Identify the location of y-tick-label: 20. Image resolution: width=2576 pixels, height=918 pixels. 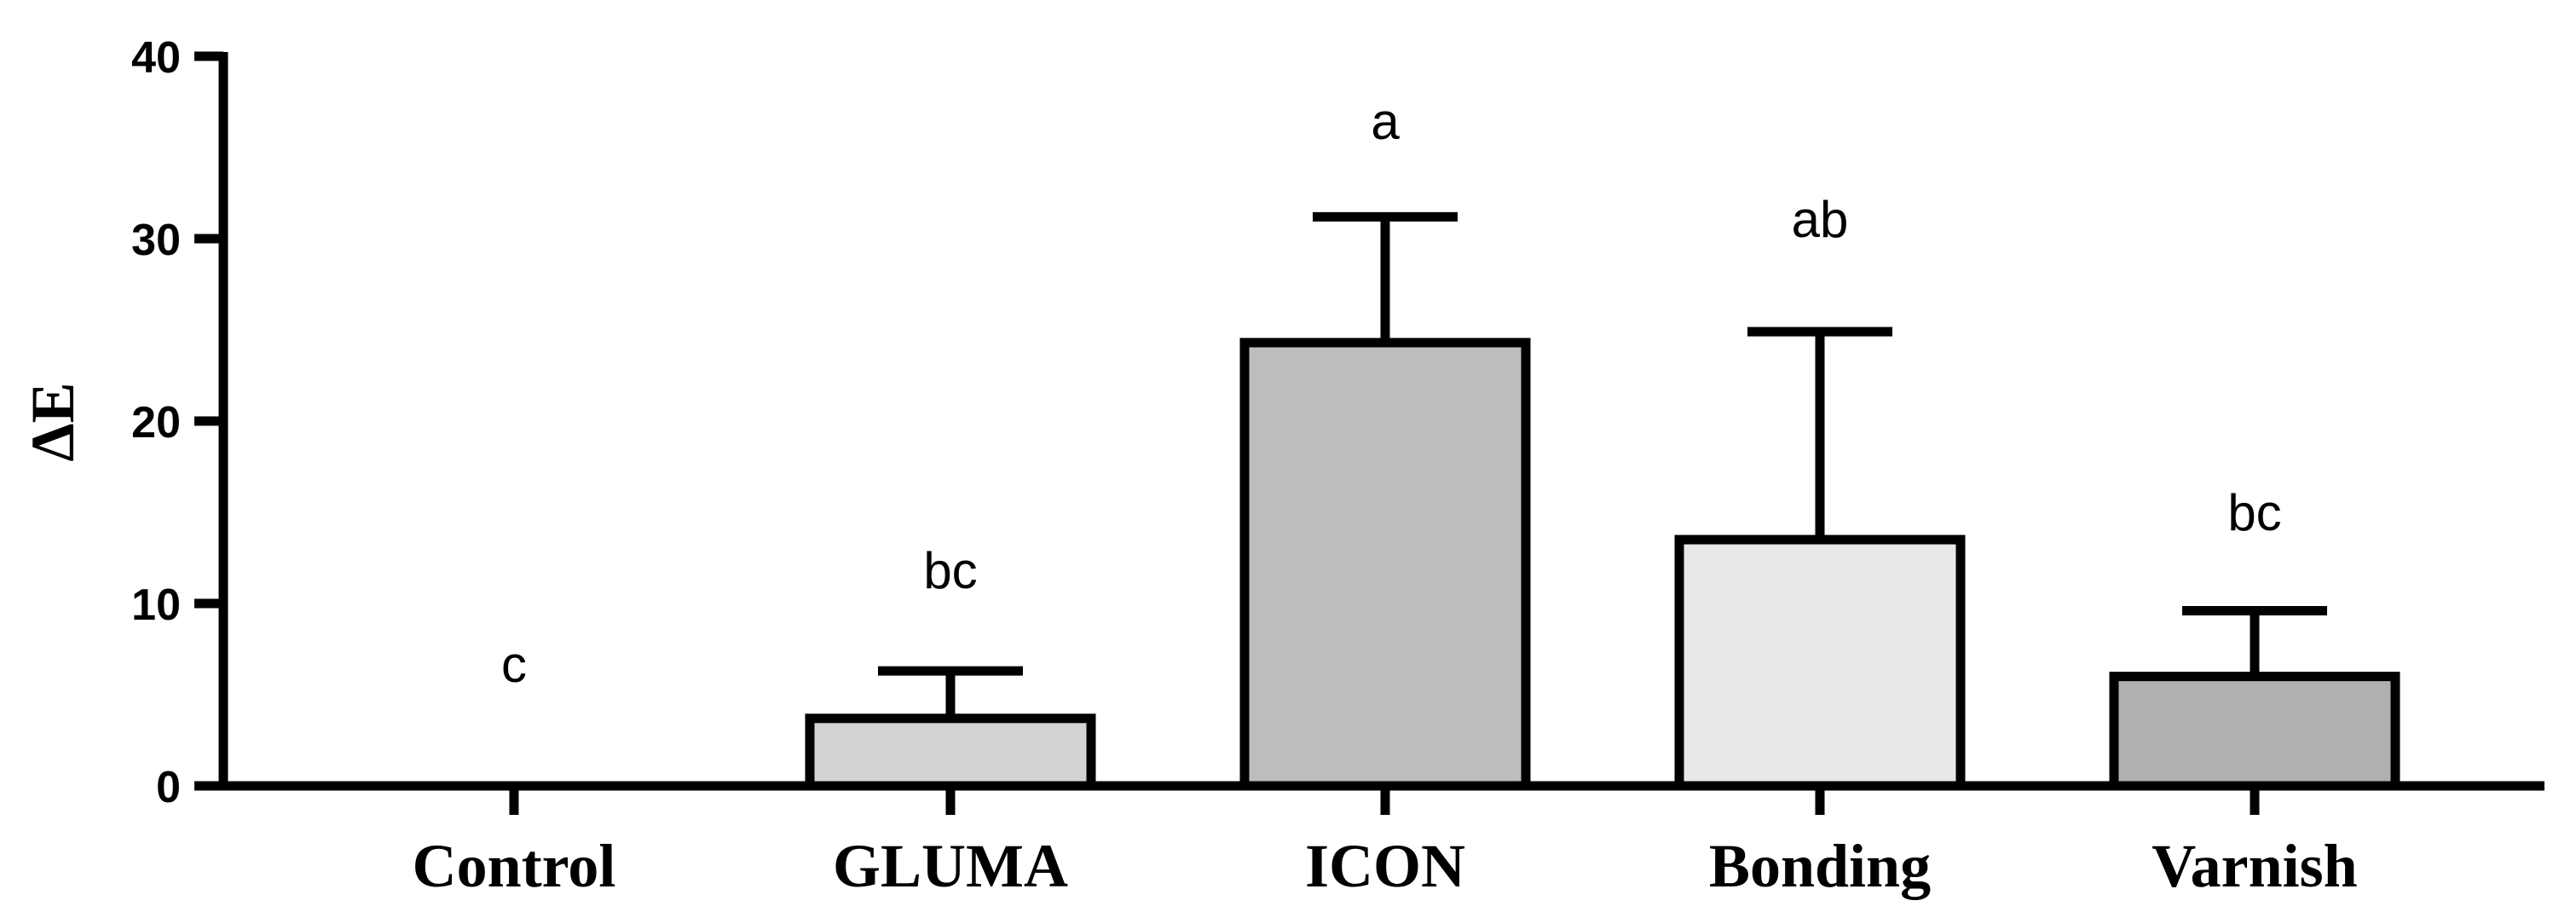
(156, 423).